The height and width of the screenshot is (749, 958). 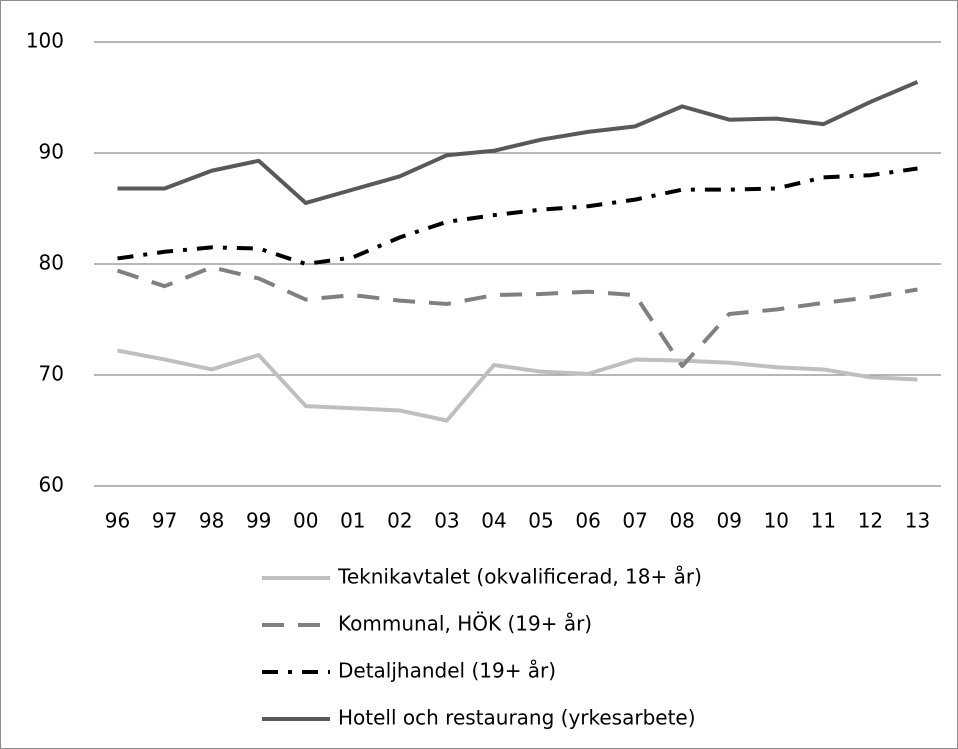 What do you see at coordinates (305, 521) in the screenshot?
I see `x-tick-label: 00` at bounding box center [305, 521].